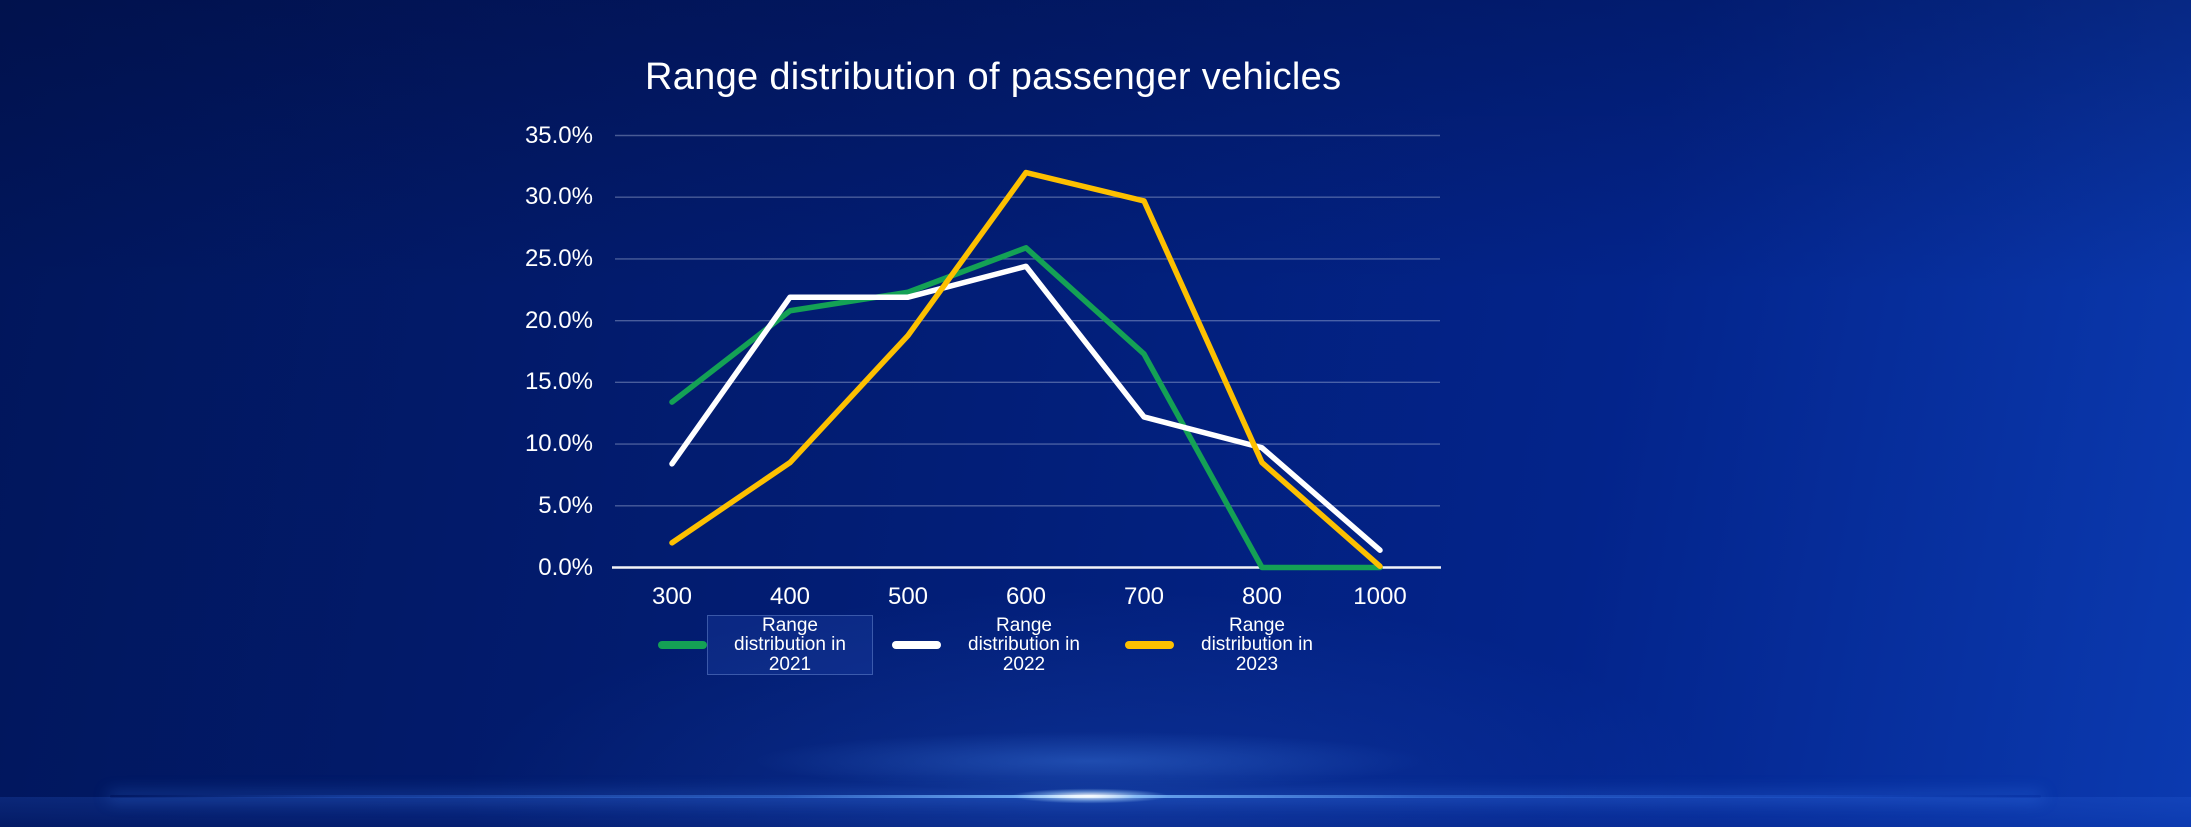 This screenshot has width=2191, height=827. What do you see at coordinates (558, 197) in the screenshot?
I see `y-tick-label: 30.0%` at bounding box center [558, 197].